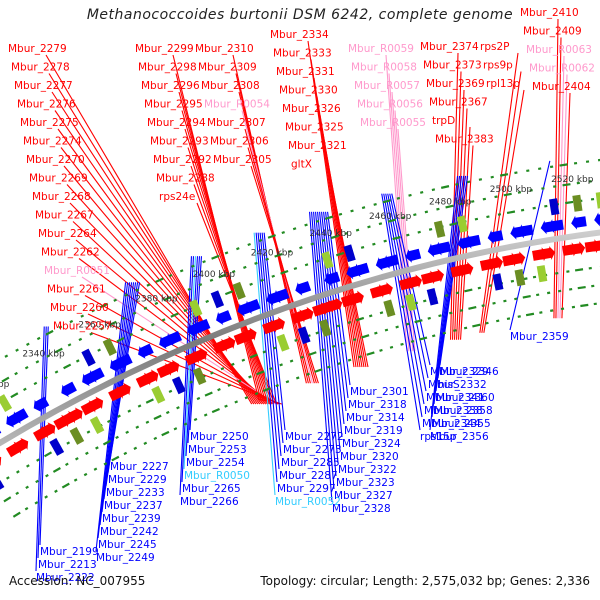 The width and height of the screenshot is (600, 600). What do you see at coordinates (310, 463) in the screenshot?
I see `reverse-gene-label: Mbur_2285` at bounding box center [310, 463].